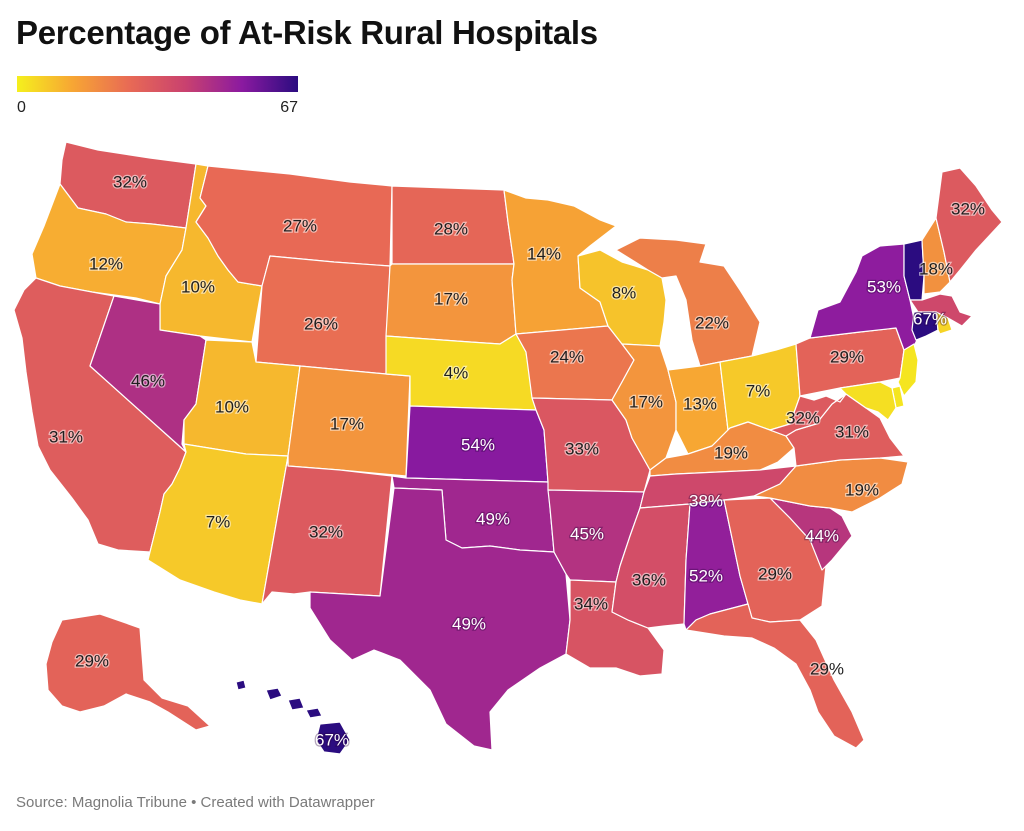 This screenshot has height=831, width=1024. I want to click on state-label-LA: 34%, so click(591, 603).